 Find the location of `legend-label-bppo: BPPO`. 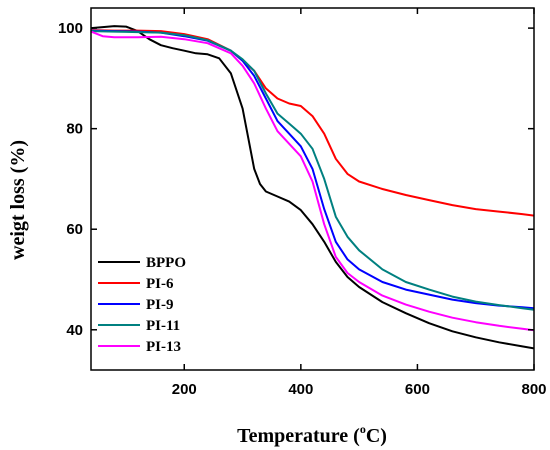

legend-label-bppo: BPPO is located at coordinates (166, 263).